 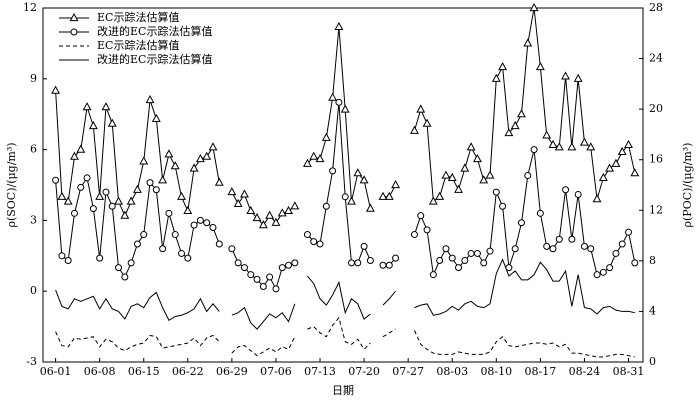 What do you see at coordinates (33, 290) in the screenshot?
I see `y-tick-label: 0` at bounding box center [33, 290].